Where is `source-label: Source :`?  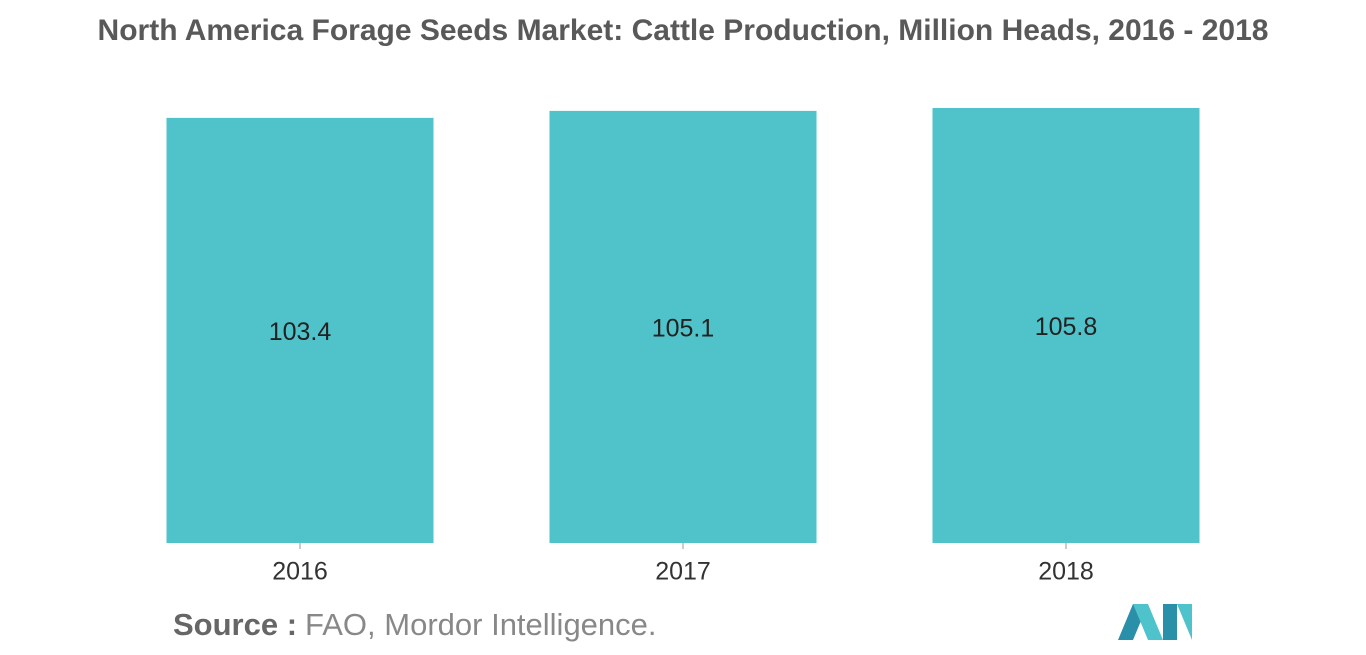 source-label: Source : is located at coordinates (235, 624).